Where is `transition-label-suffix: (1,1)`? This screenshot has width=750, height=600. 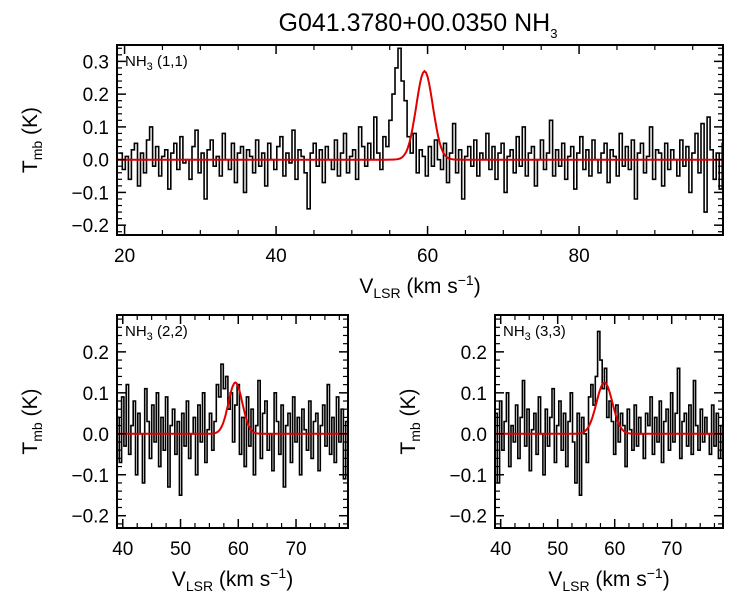
transition-label-suffix: (1,1) is located at coordinates (170, 61).